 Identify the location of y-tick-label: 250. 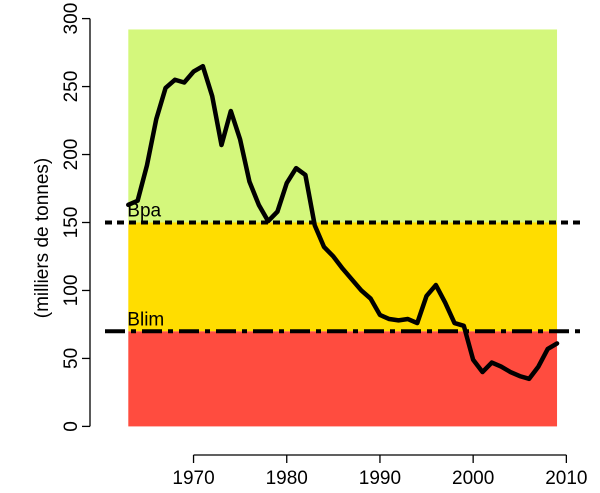
(71, 87).